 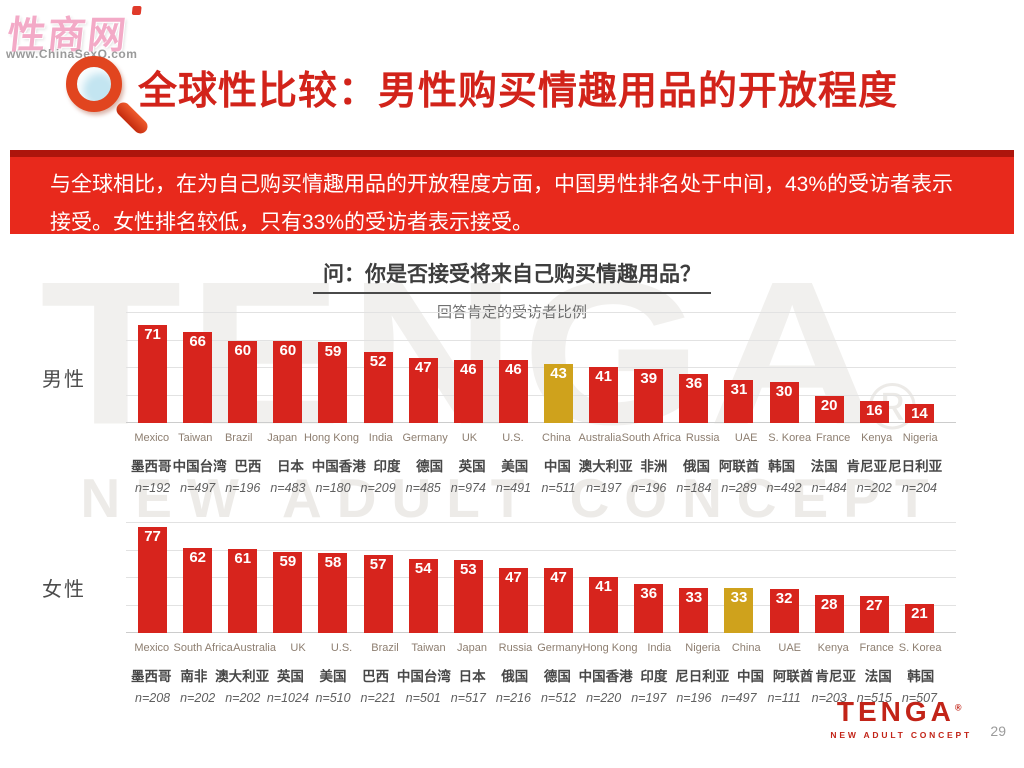 I want to click on country-label-zh: 中国, so click(x=557, y=466).